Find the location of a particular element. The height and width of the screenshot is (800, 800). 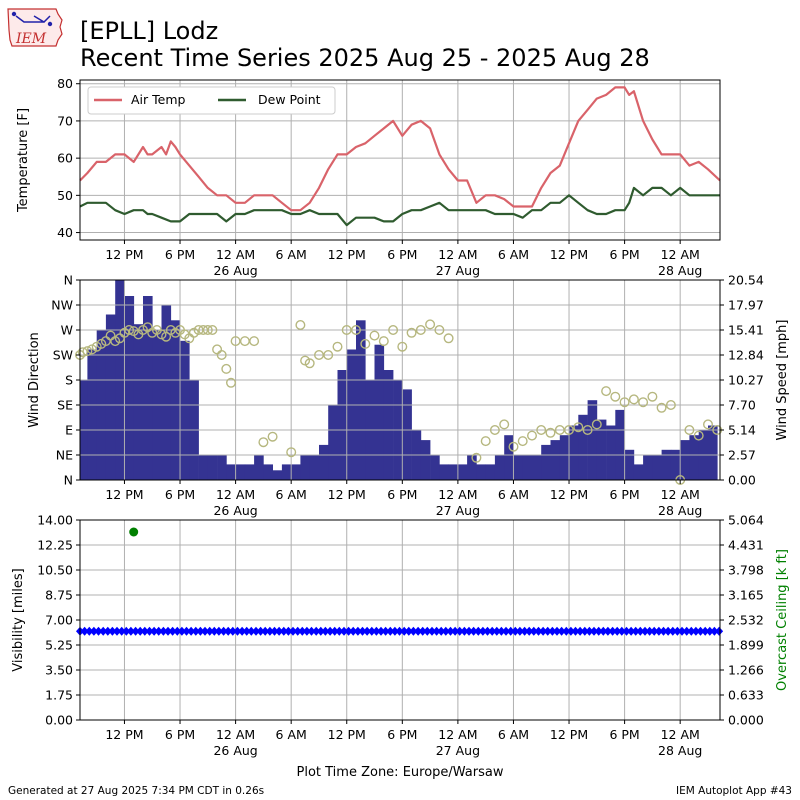

direction-tick-label: SW is located at coordinates (63, 355).